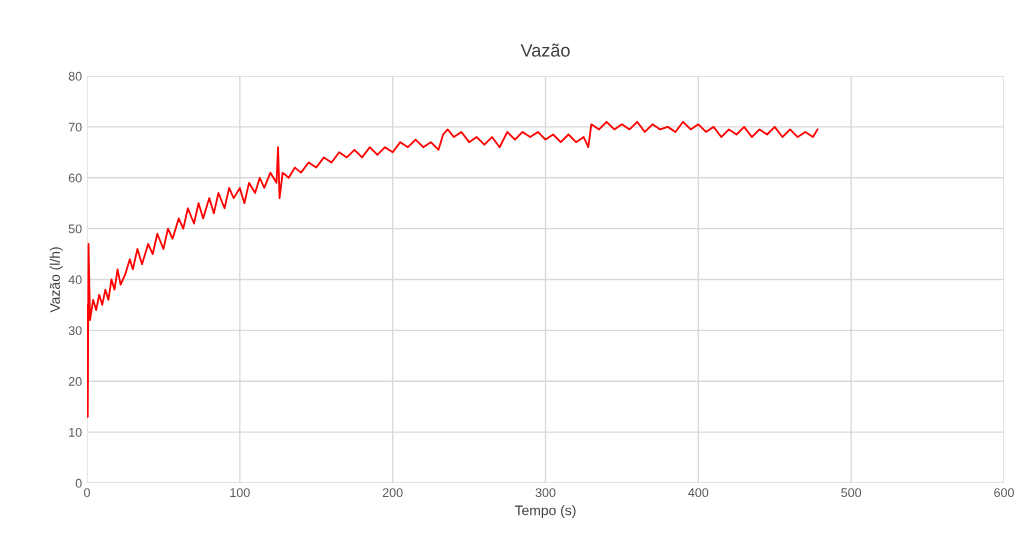 The image size is (1023, 551). I want to click on x-tick-label: 0, so click(87, 493).